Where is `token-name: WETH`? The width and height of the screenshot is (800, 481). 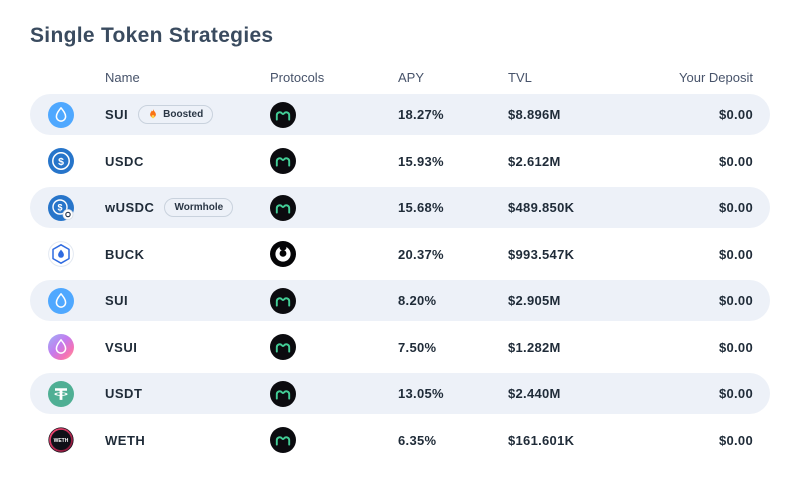 token-name: WETH is located at coordinates (125, 440).